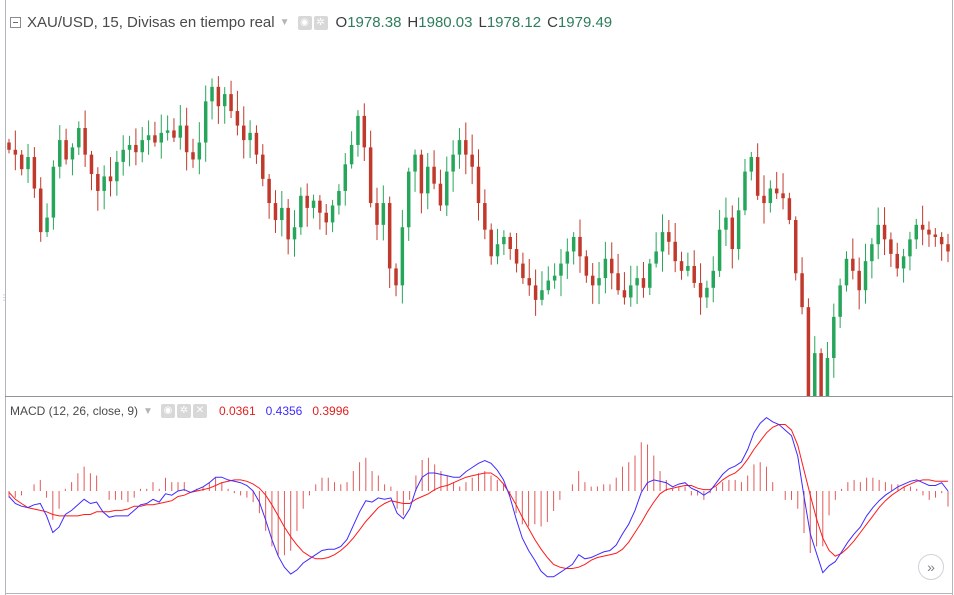  Describe the element at coordinates (15, 22) in the screenshot. I see `collapse-icon` at that location.